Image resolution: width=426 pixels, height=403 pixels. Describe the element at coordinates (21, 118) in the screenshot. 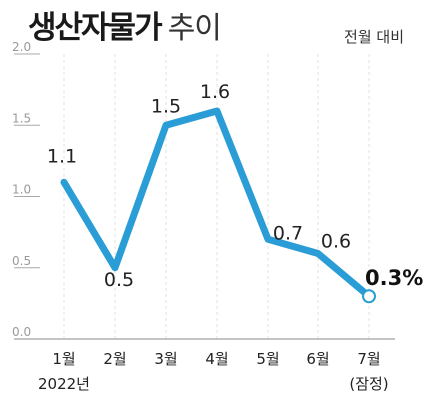

I see `y-tick-label: 1.5` at that location.